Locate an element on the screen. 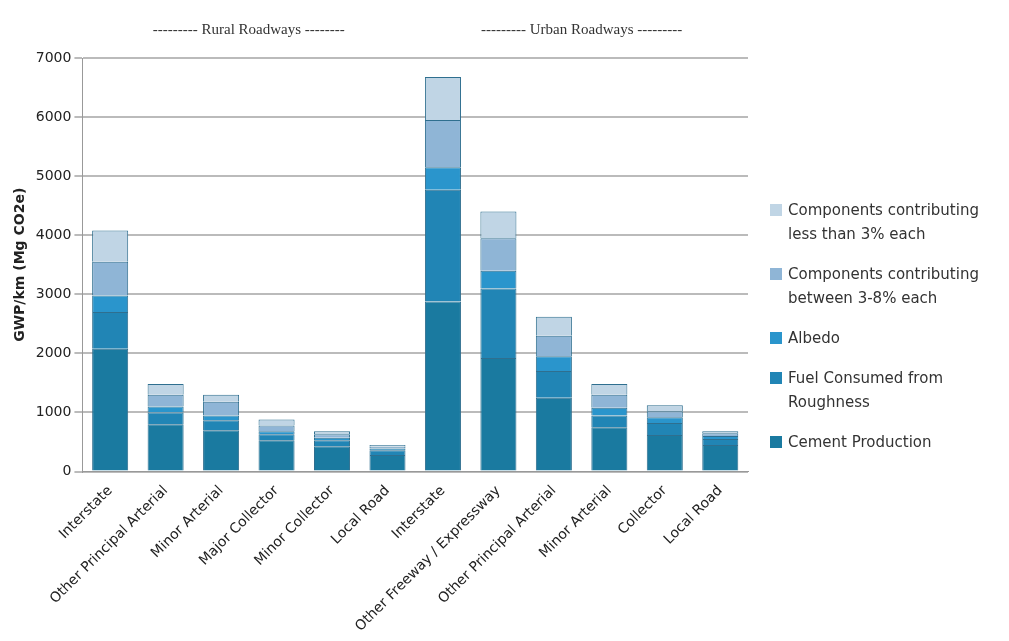  text: --------- Rural Roadways -------- is located at coordinates (248, 29).